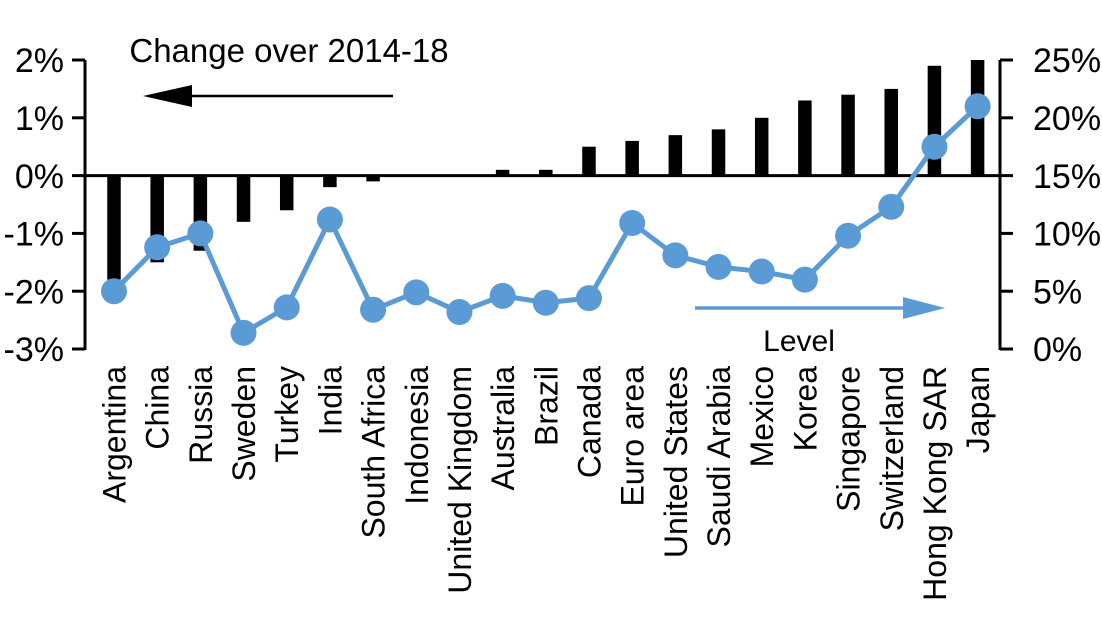 The height and width of the screenshot is (619, 1102). I want to click on category-label-united-states: United States, so click(676, 462).